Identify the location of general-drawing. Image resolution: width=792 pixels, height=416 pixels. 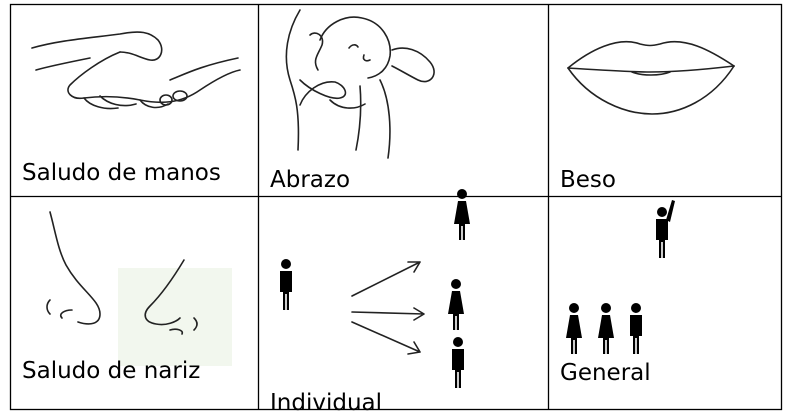
(620, 277).